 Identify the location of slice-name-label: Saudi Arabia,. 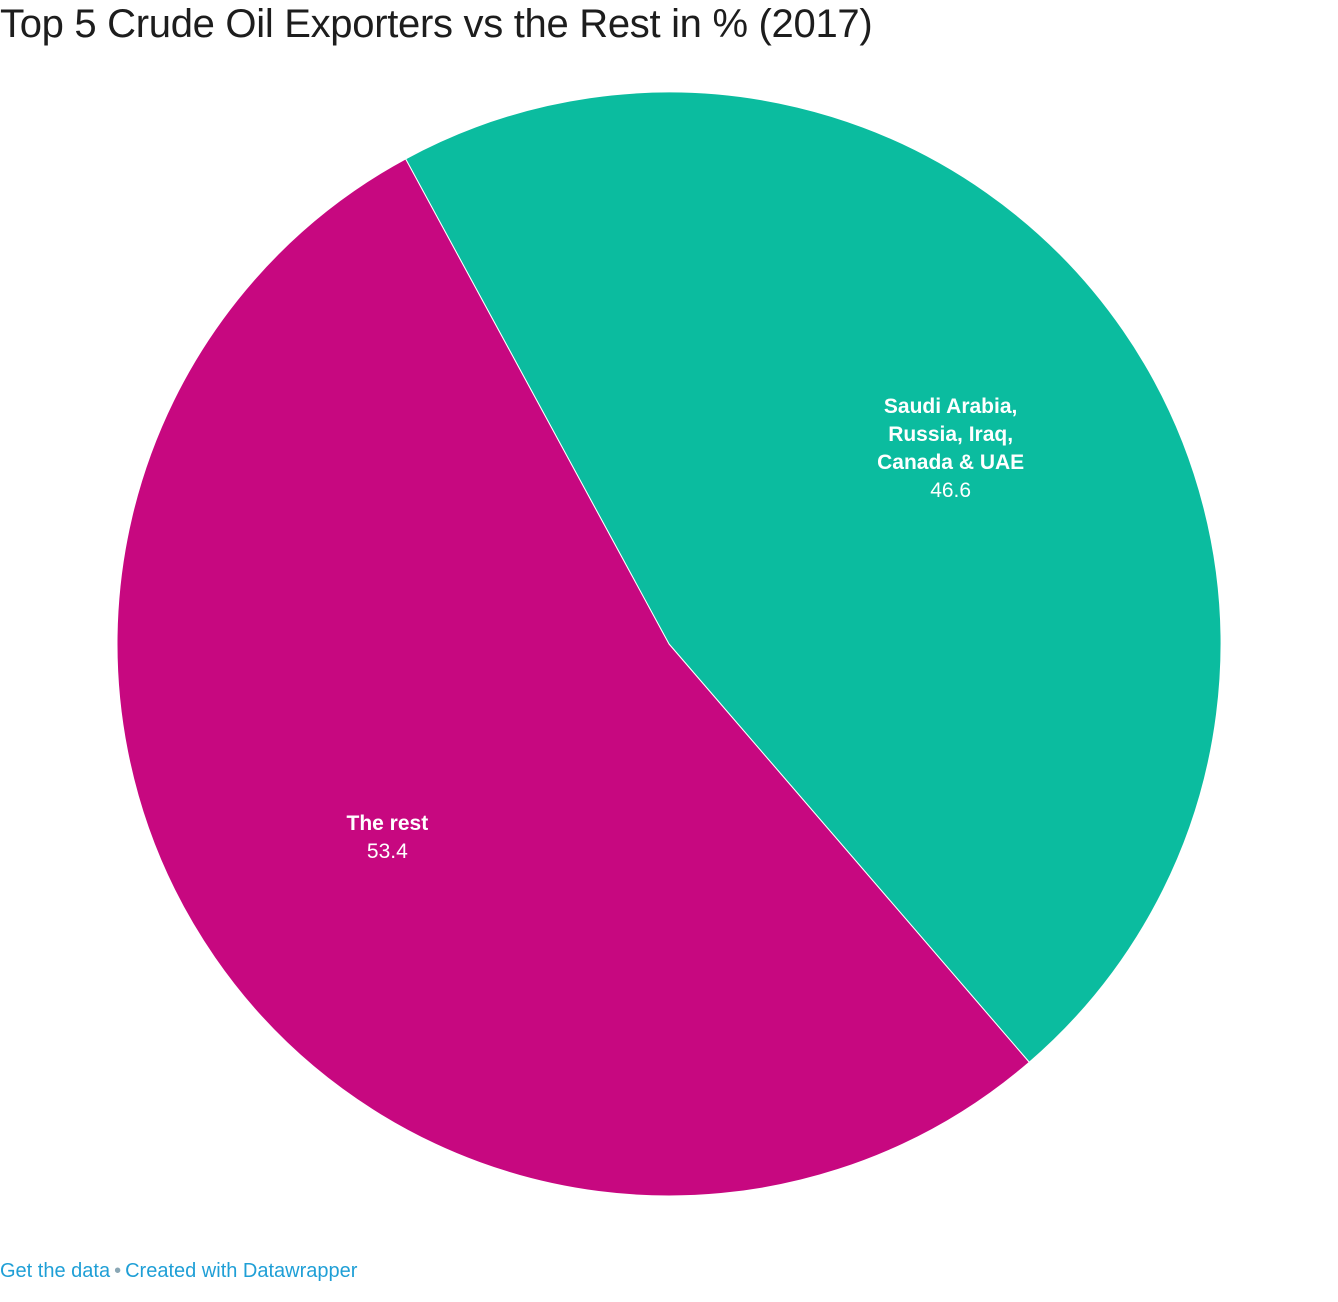
(950, 406).